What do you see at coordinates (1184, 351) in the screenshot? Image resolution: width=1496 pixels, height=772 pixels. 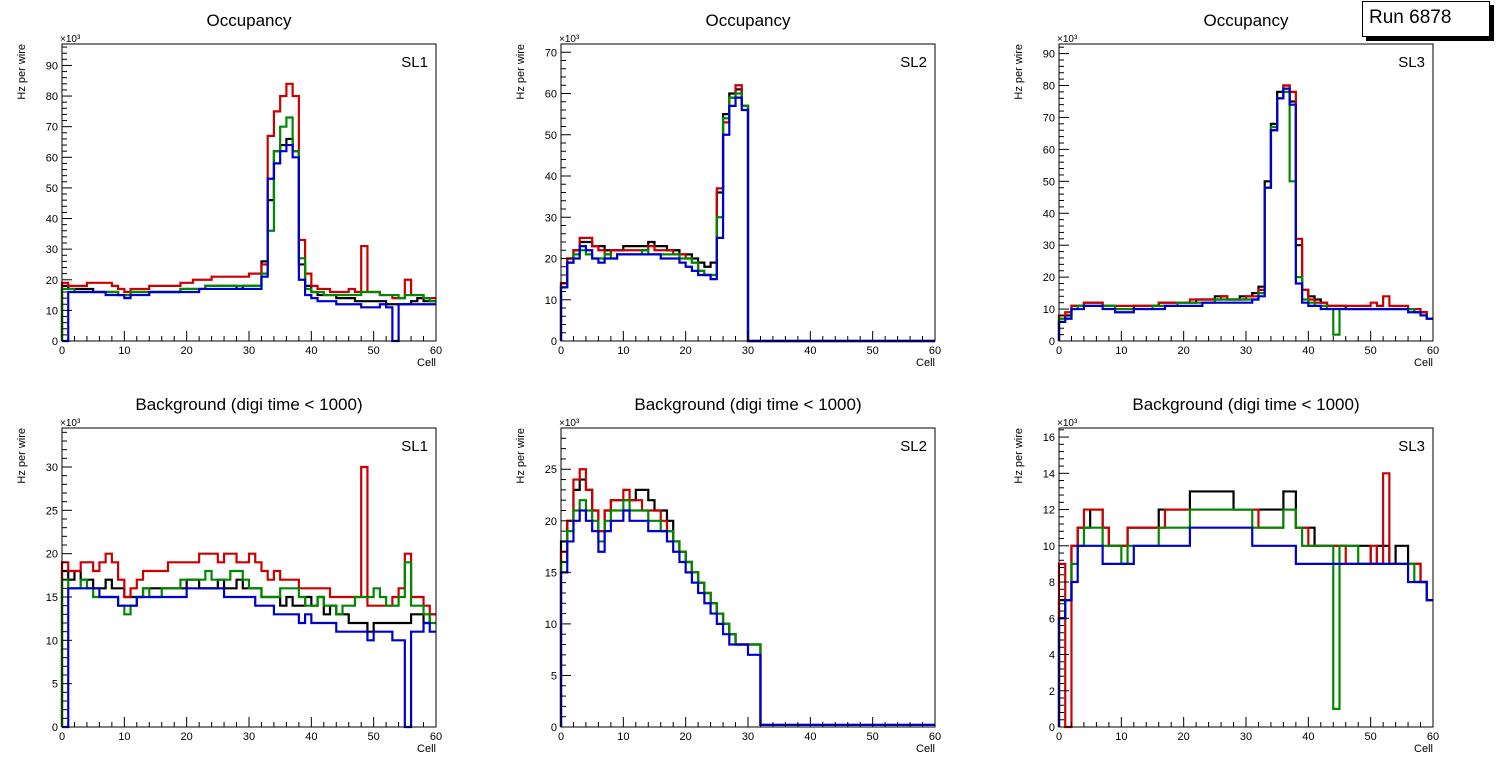 I see `x-tick-label: 20` at bounding box center [1184, 351].